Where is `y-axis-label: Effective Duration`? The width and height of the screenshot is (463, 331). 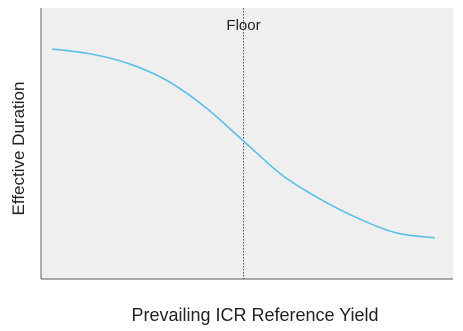 y-axis-label: Effective Duration is located at coordinates (18, 149).